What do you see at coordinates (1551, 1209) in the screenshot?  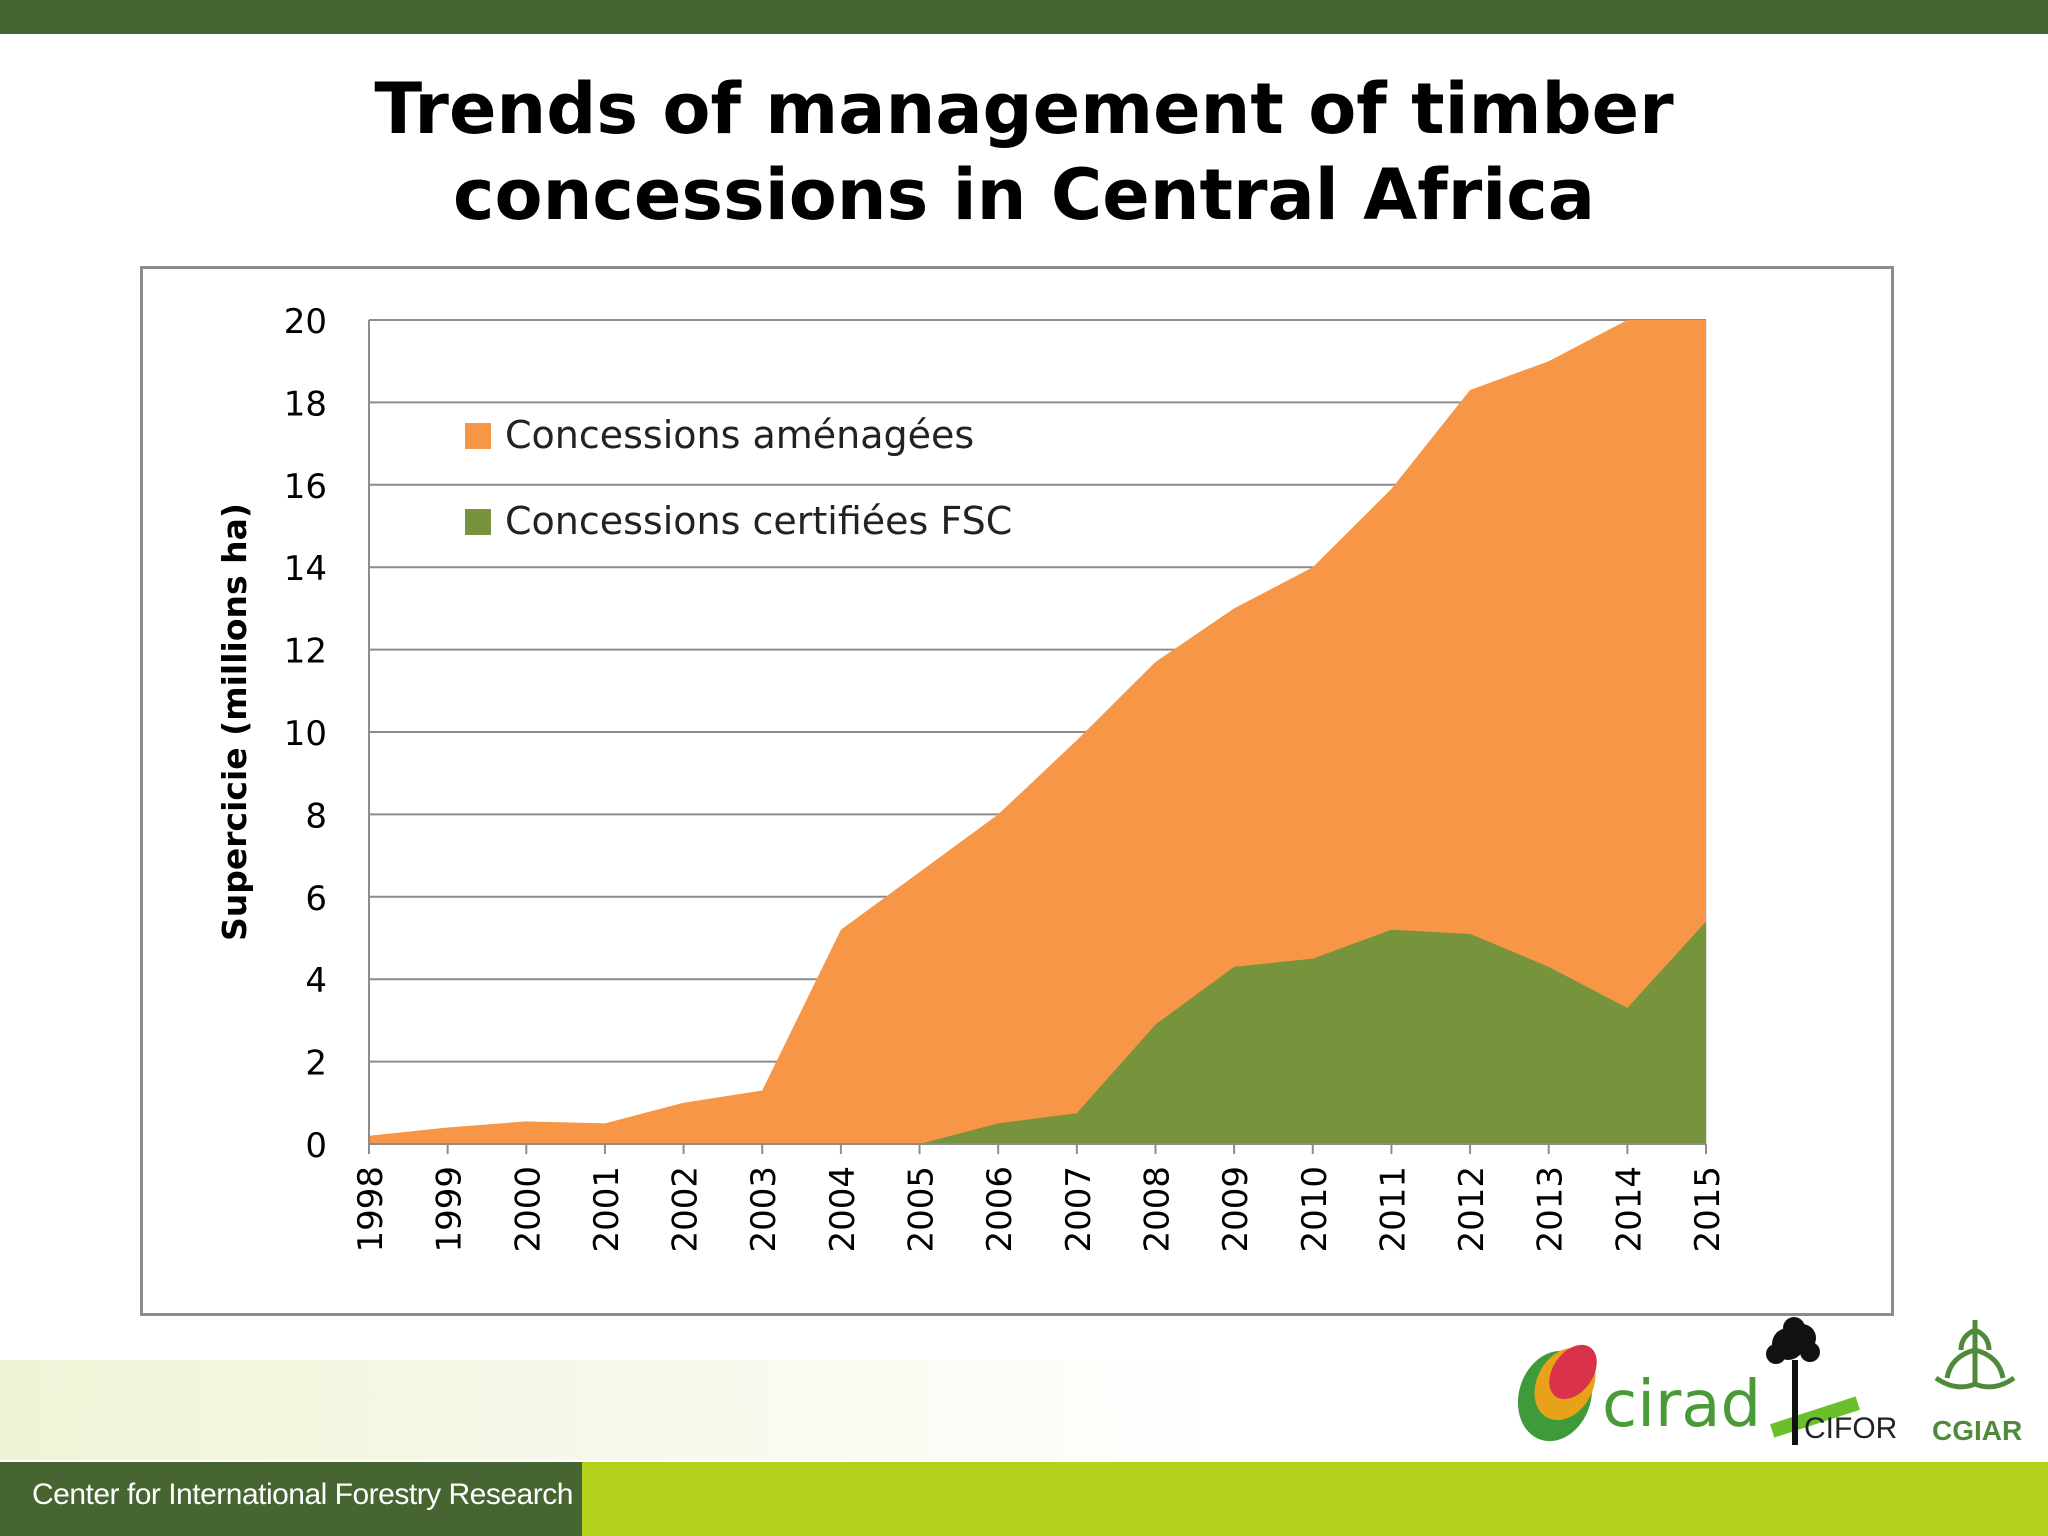 I see `x-tick-label: 2013` at bounding box center [1551, 1209].